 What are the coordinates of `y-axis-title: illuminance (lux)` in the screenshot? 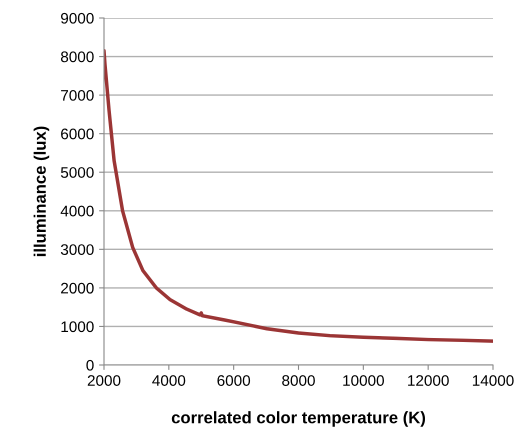 It's located at (42, 191).